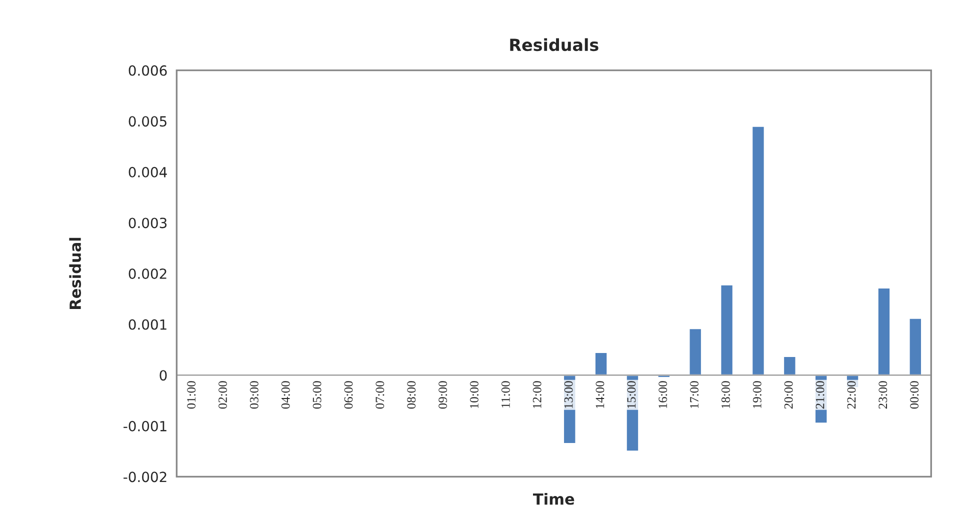 The width and height of the screenshot is (955, 521). I want to click on x-tick-label: 03:00, so click(254, 395).